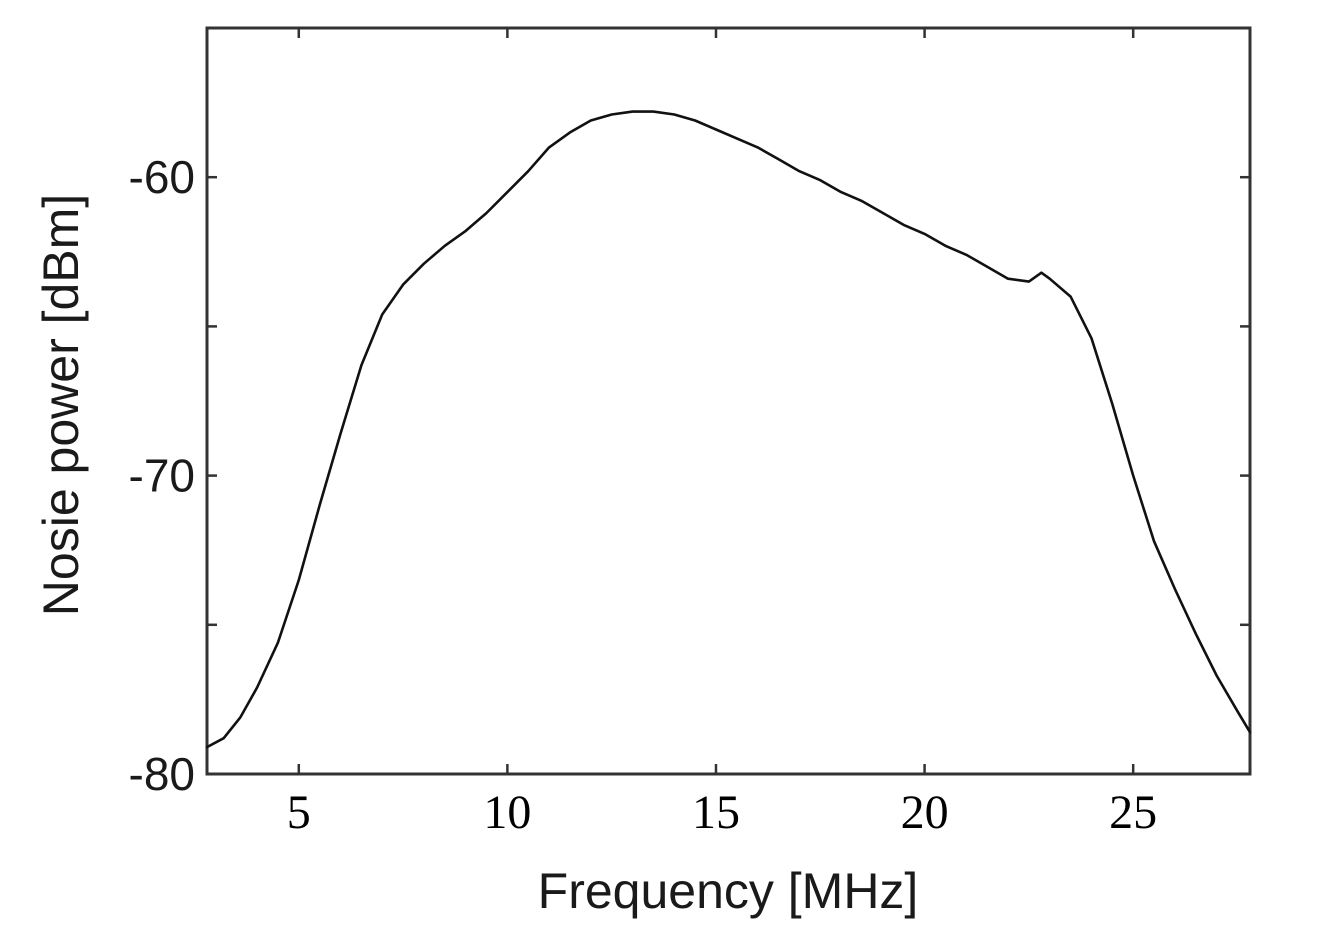 This screenshot has width=1320, height=929. What do you see at coordinates (507, 812) in the screenshot?
I see `x-tick-label: 10` at bounding box center [507, 812].